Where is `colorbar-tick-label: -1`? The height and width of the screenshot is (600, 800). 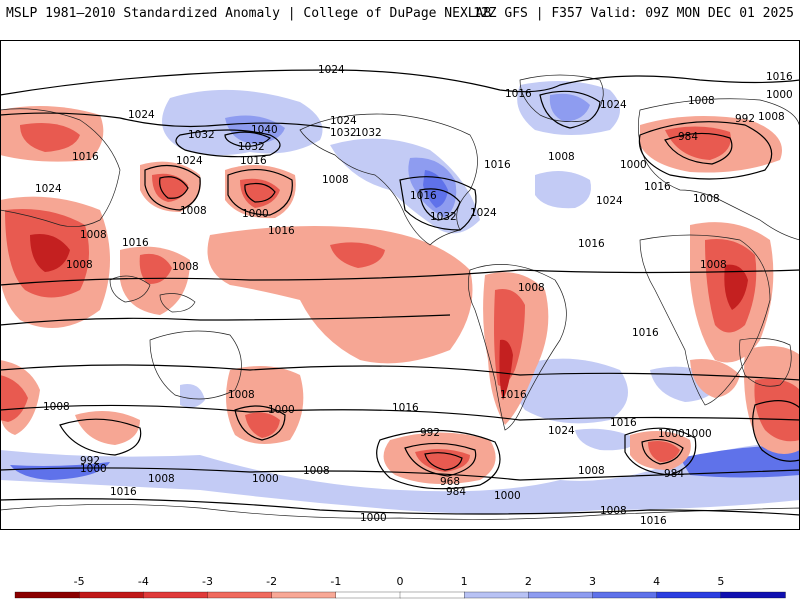 colorbar-tick-label: -1 is located at coordinates (335, 581).